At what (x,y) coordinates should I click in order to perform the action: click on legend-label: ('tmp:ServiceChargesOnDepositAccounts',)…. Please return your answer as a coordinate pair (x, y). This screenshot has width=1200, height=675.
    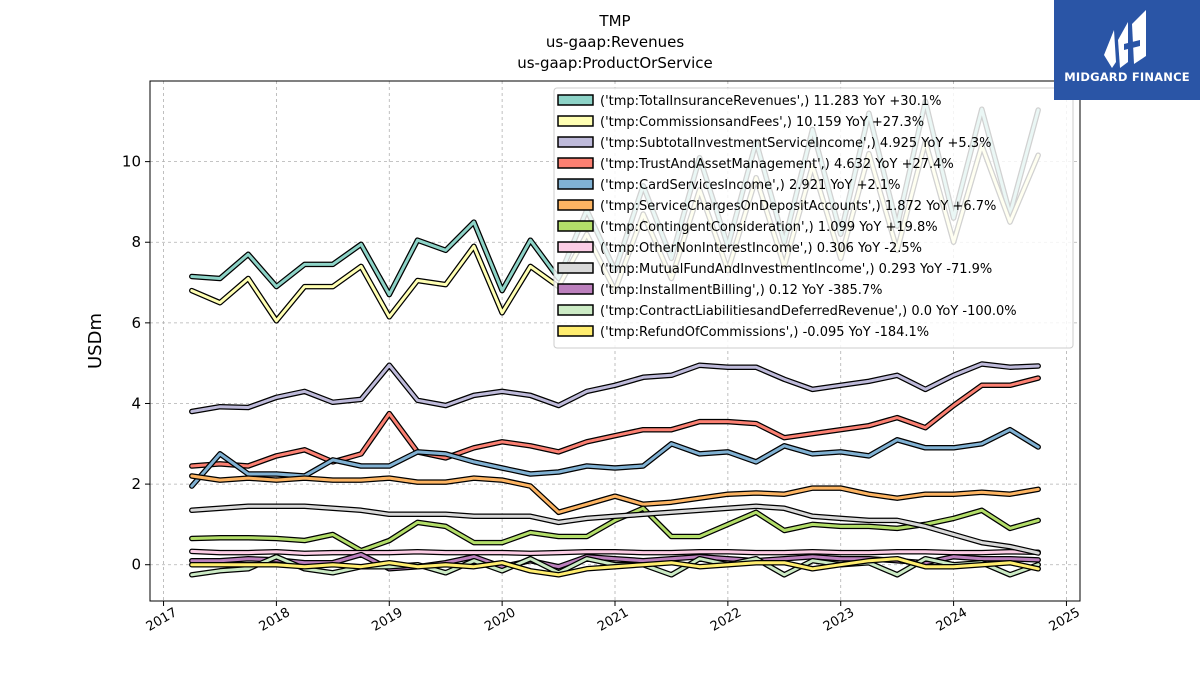
    Looking at the image, I should click on (798, 206).